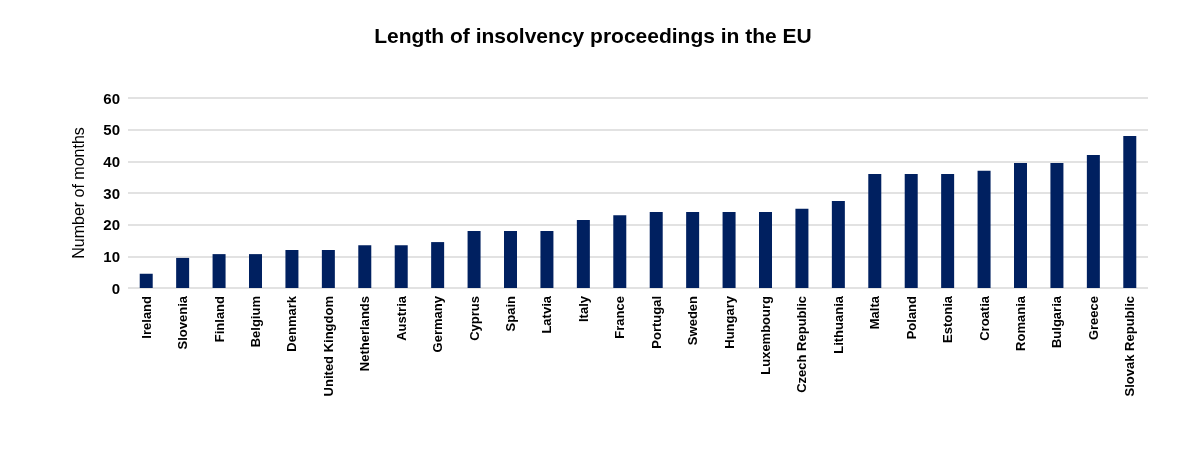  Describe the element at coordinates (111, 193) in the screenshot. I see `y-tick-label: 30` at that location.